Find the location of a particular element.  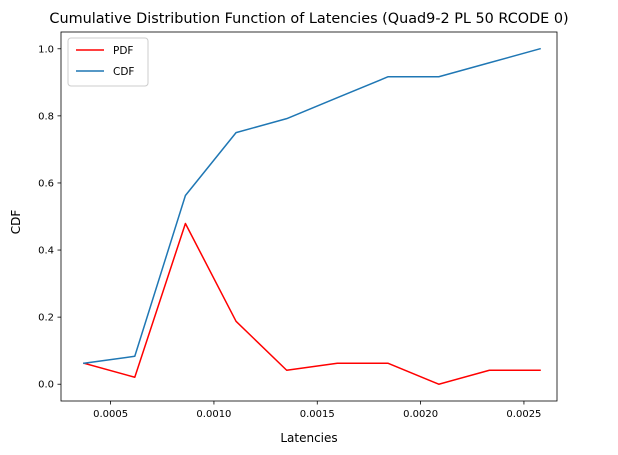

legend: PDF CDF is located at coordinates (108, 62).